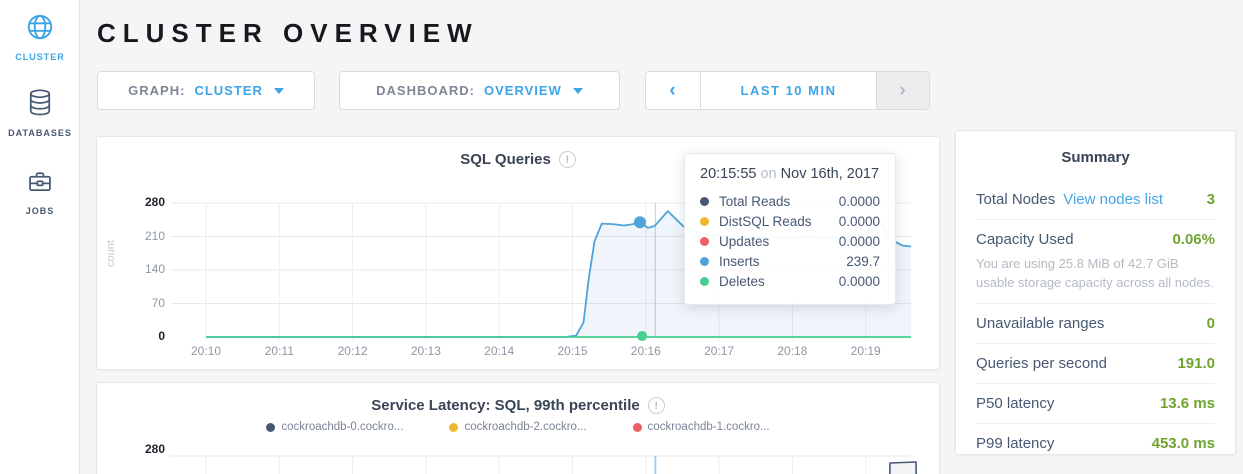 The height and width of the screenshot is (474, 1243). I want to click on x-axis-tick: 20:19, so click(865, 351).